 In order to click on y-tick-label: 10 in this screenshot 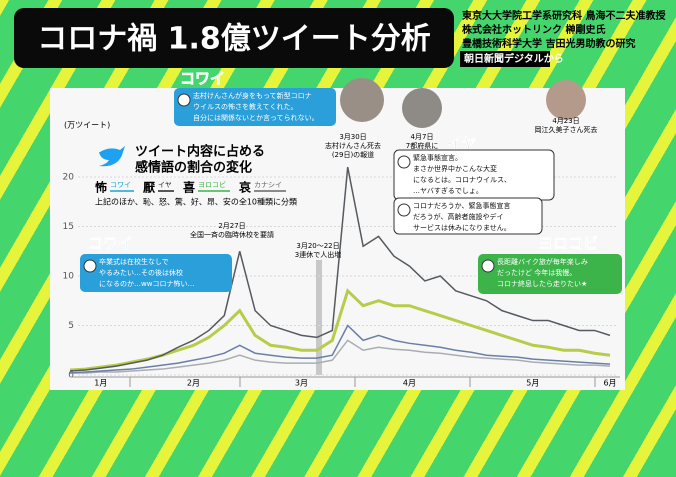, I will do `click(69, 277)`.